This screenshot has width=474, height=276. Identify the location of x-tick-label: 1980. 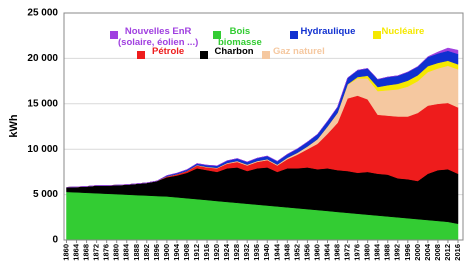
(367, 252).